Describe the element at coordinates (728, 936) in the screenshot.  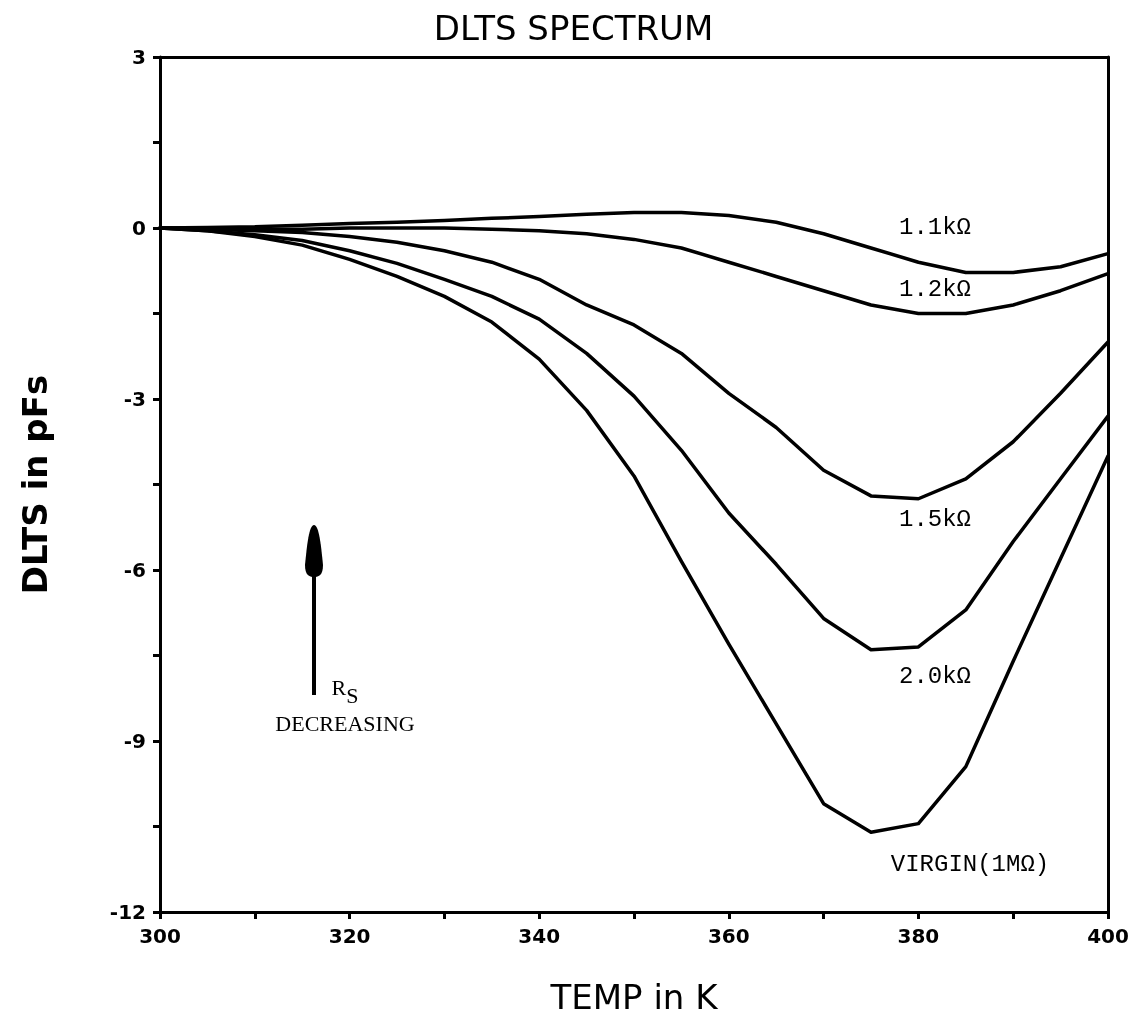
I see `x-tick-label: 360` at that location.